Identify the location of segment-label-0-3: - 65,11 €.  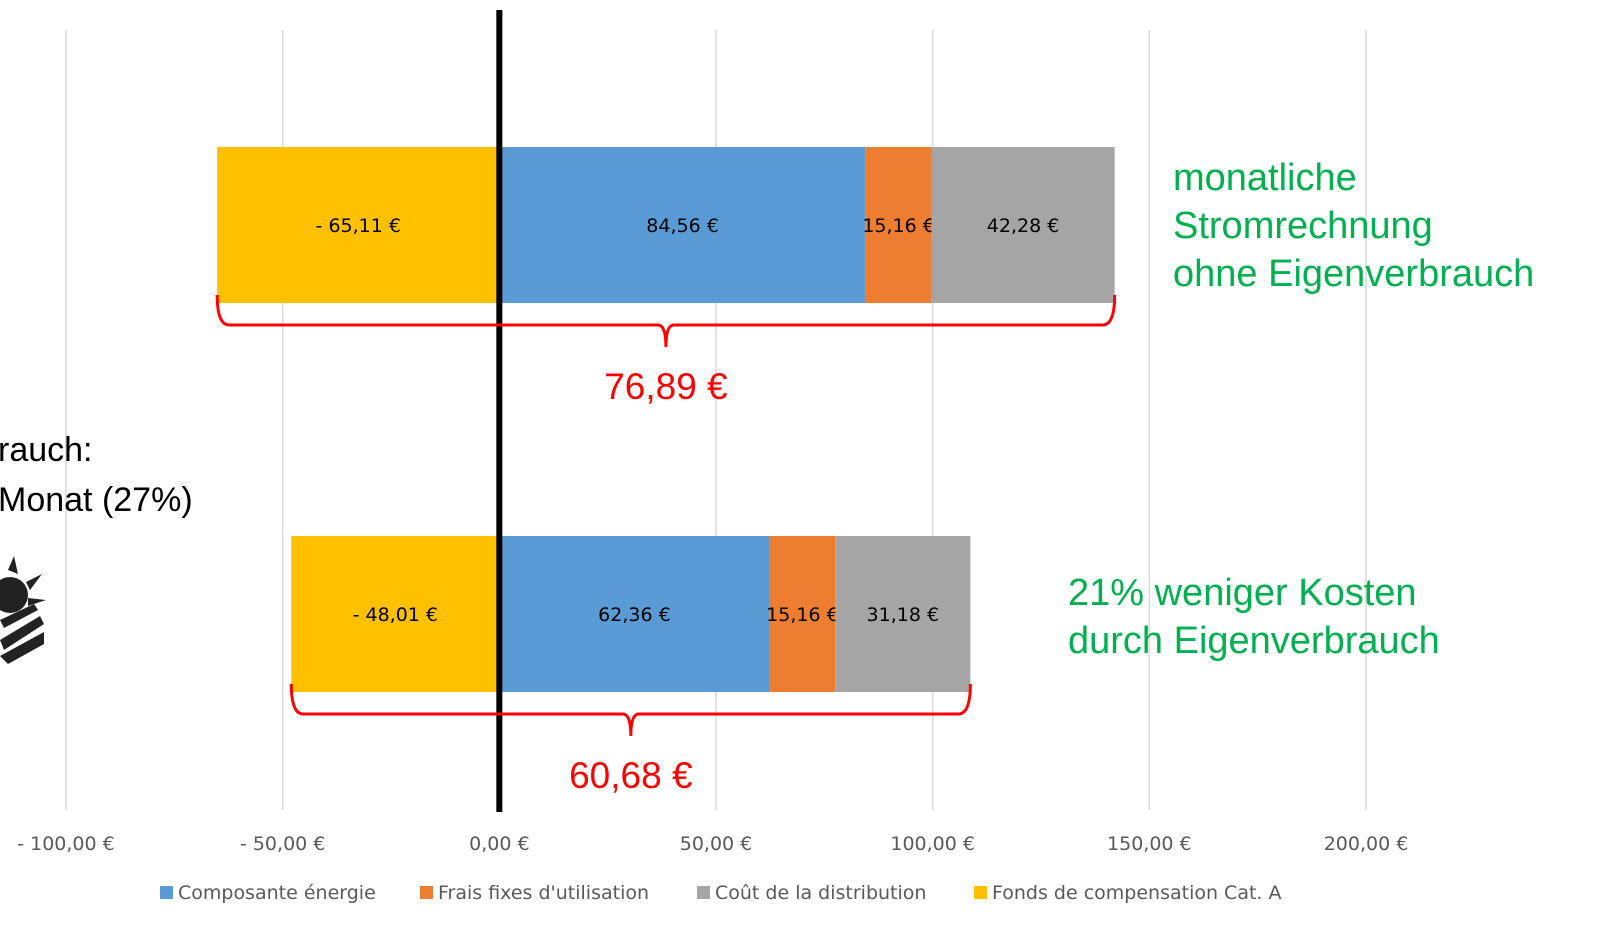
(358, 226).